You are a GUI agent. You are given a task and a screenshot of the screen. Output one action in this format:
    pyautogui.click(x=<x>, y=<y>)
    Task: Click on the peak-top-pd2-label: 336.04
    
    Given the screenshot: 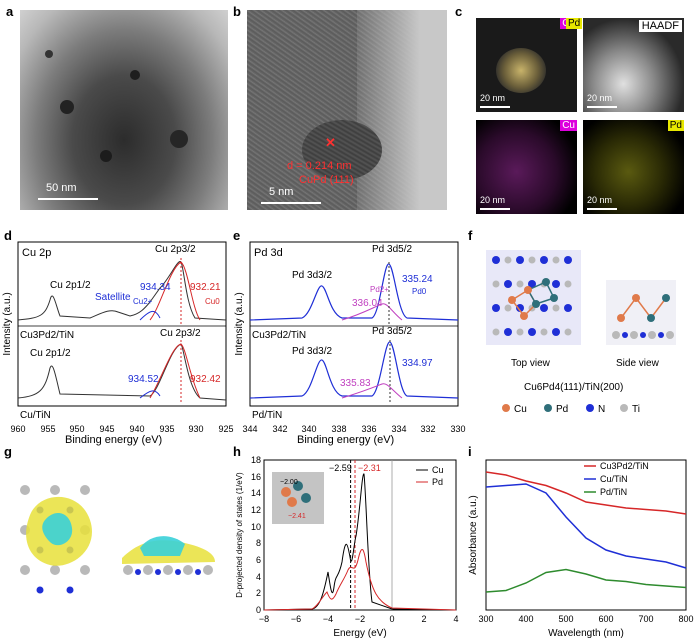 What is the action you would take?
    pyautogui.click(x=367, y=303)
    